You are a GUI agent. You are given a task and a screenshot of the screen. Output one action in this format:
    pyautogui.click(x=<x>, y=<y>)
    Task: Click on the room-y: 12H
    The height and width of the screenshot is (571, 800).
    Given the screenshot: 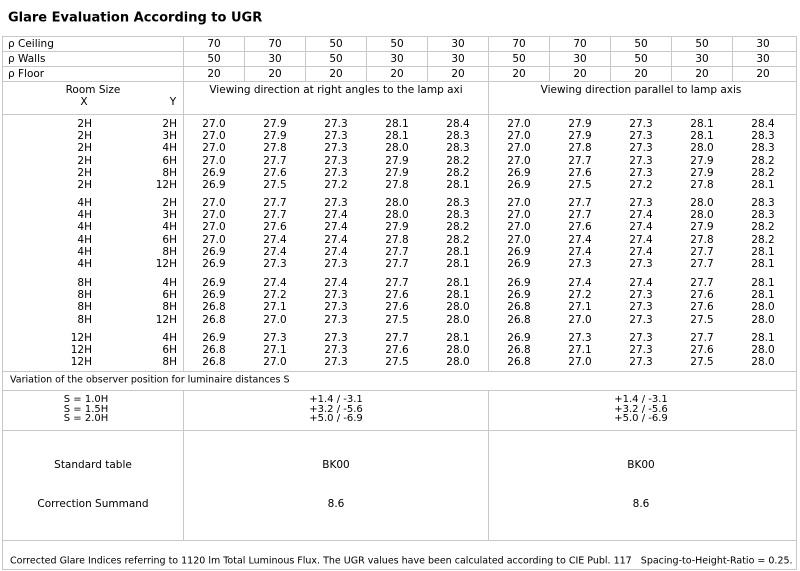 What is the action you would take?
    pyautogui.click(x=166, y=184)
    